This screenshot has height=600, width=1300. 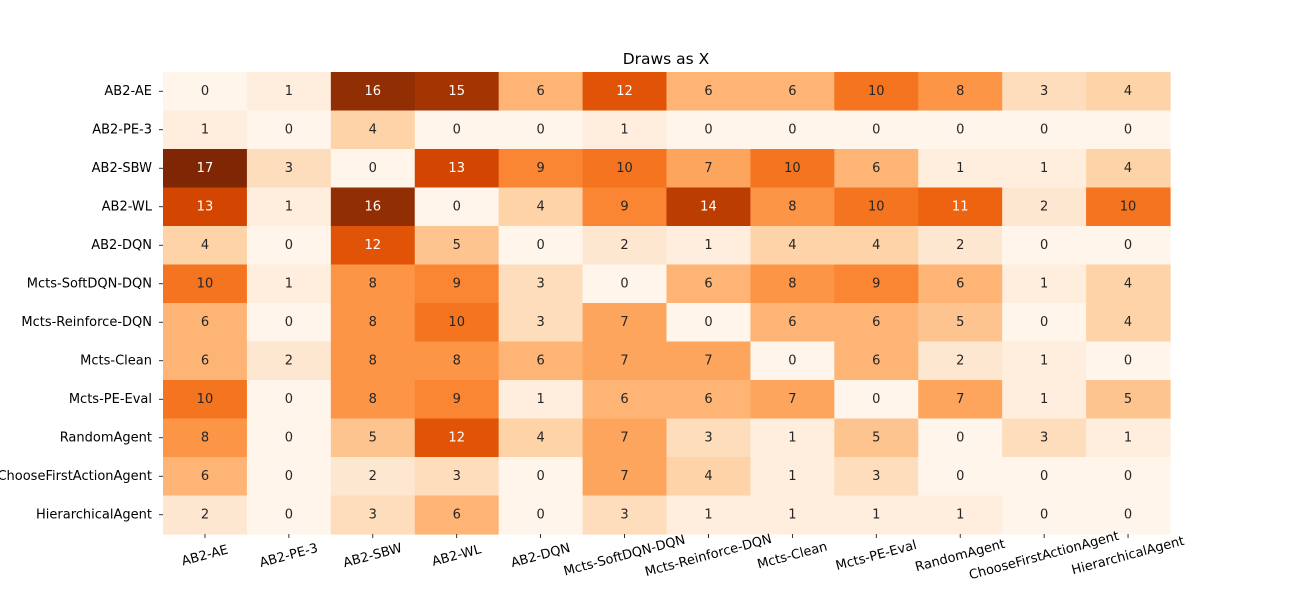 I want to click on y-tick-label-choosefirstactionagent: ChooseFirstActionAgent, so click(x=76, y=476).